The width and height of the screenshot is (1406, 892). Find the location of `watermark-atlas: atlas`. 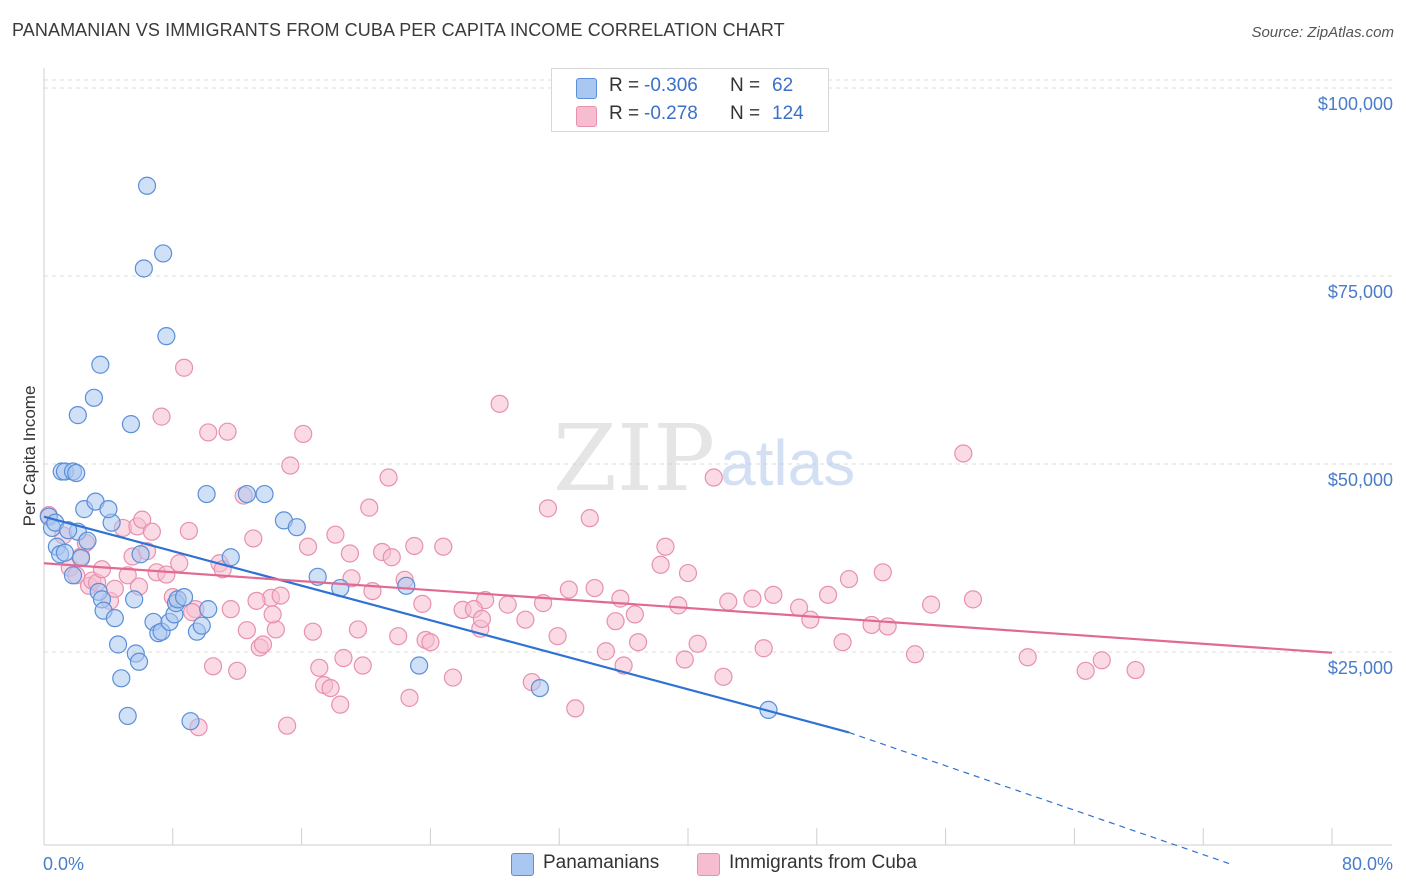

watermark-atlas: atlas is located at coordinates (787, 463).